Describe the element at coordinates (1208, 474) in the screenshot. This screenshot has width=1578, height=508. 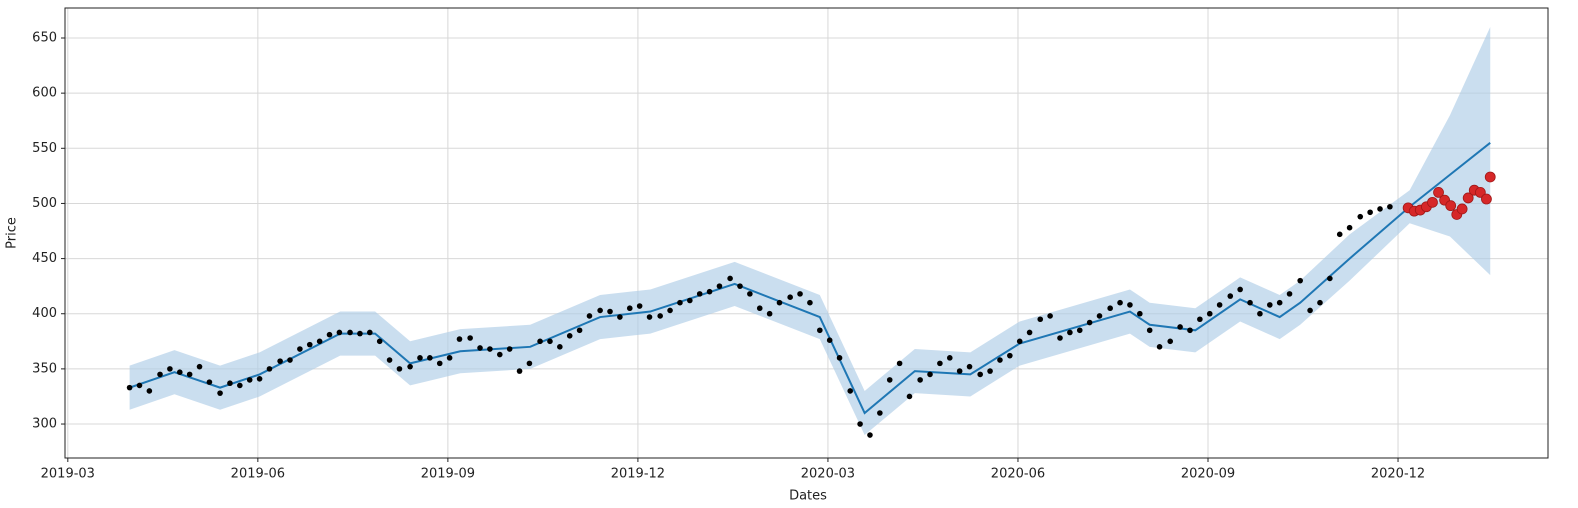
I see `x-tick-label: 2020-09` at that location.